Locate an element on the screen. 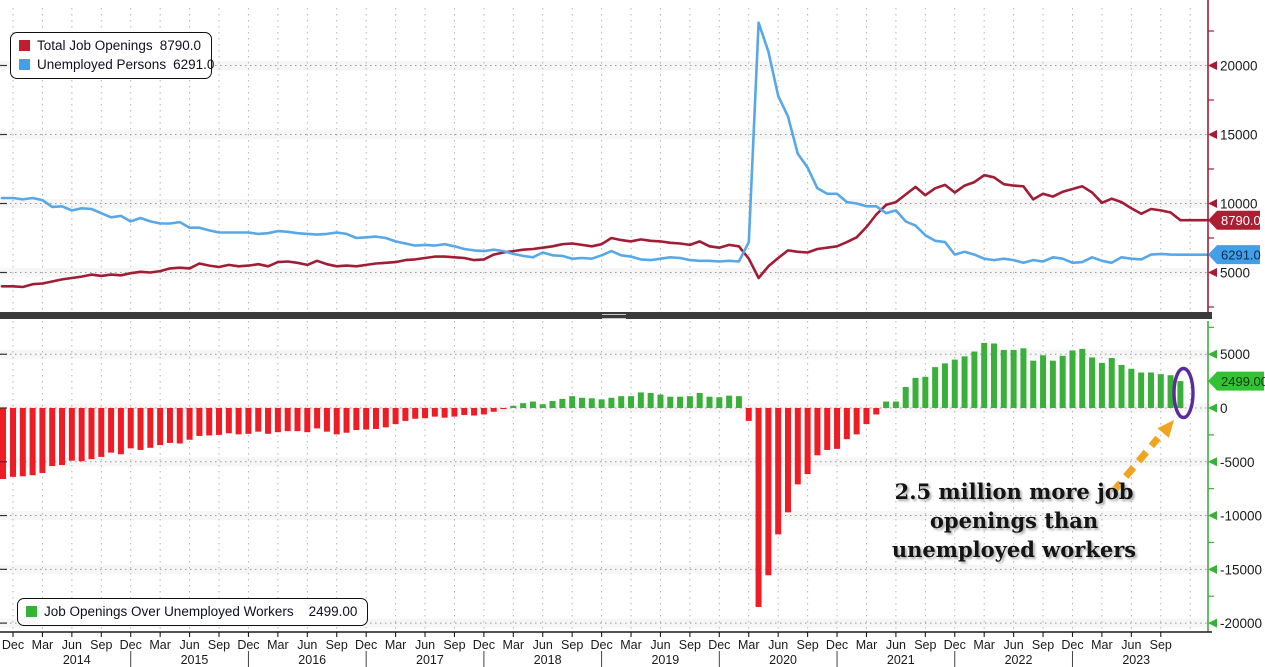  legend-value: 2499.00 is located at coordinates (333, 611).